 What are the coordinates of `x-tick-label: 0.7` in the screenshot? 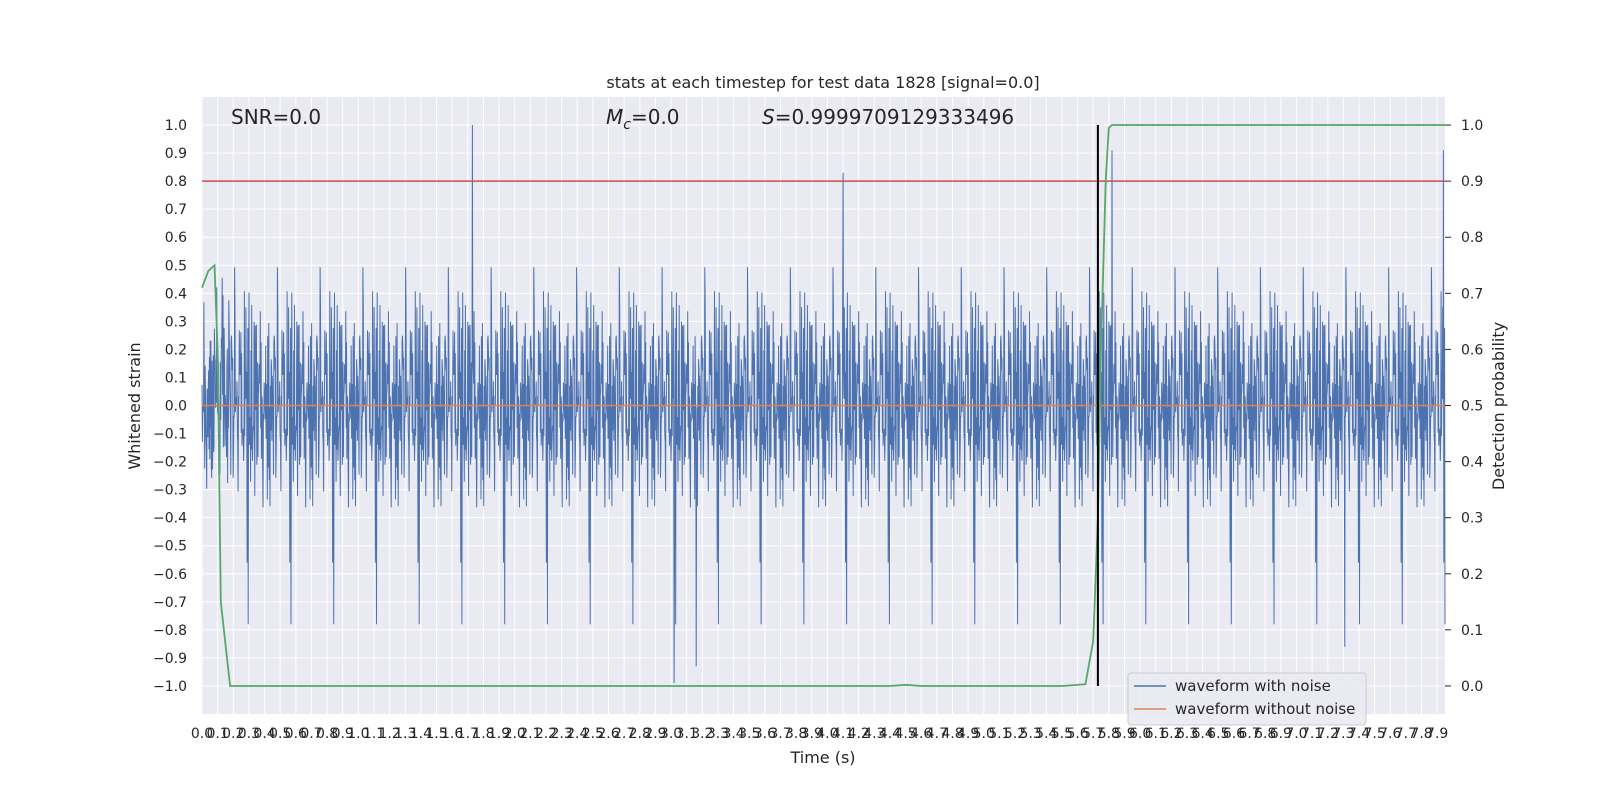 It's located at (311, 734).